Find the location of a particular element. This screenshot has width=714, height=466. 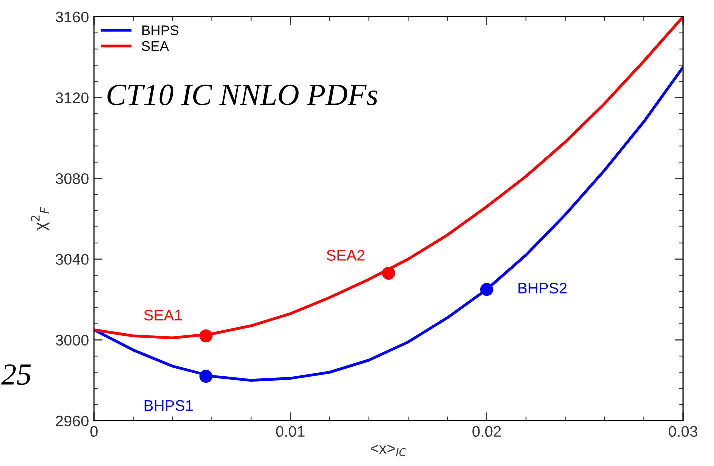

x-tick-label: 0.03 is located at coordinates (683, 432).